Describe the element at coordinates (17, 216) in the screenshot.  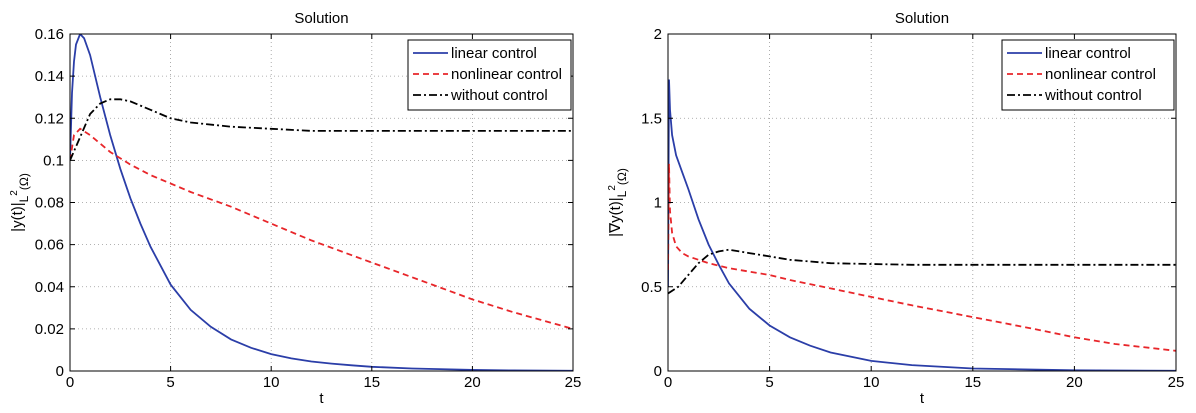
I see `y-axis-label-main: |y(t)|` at that location.